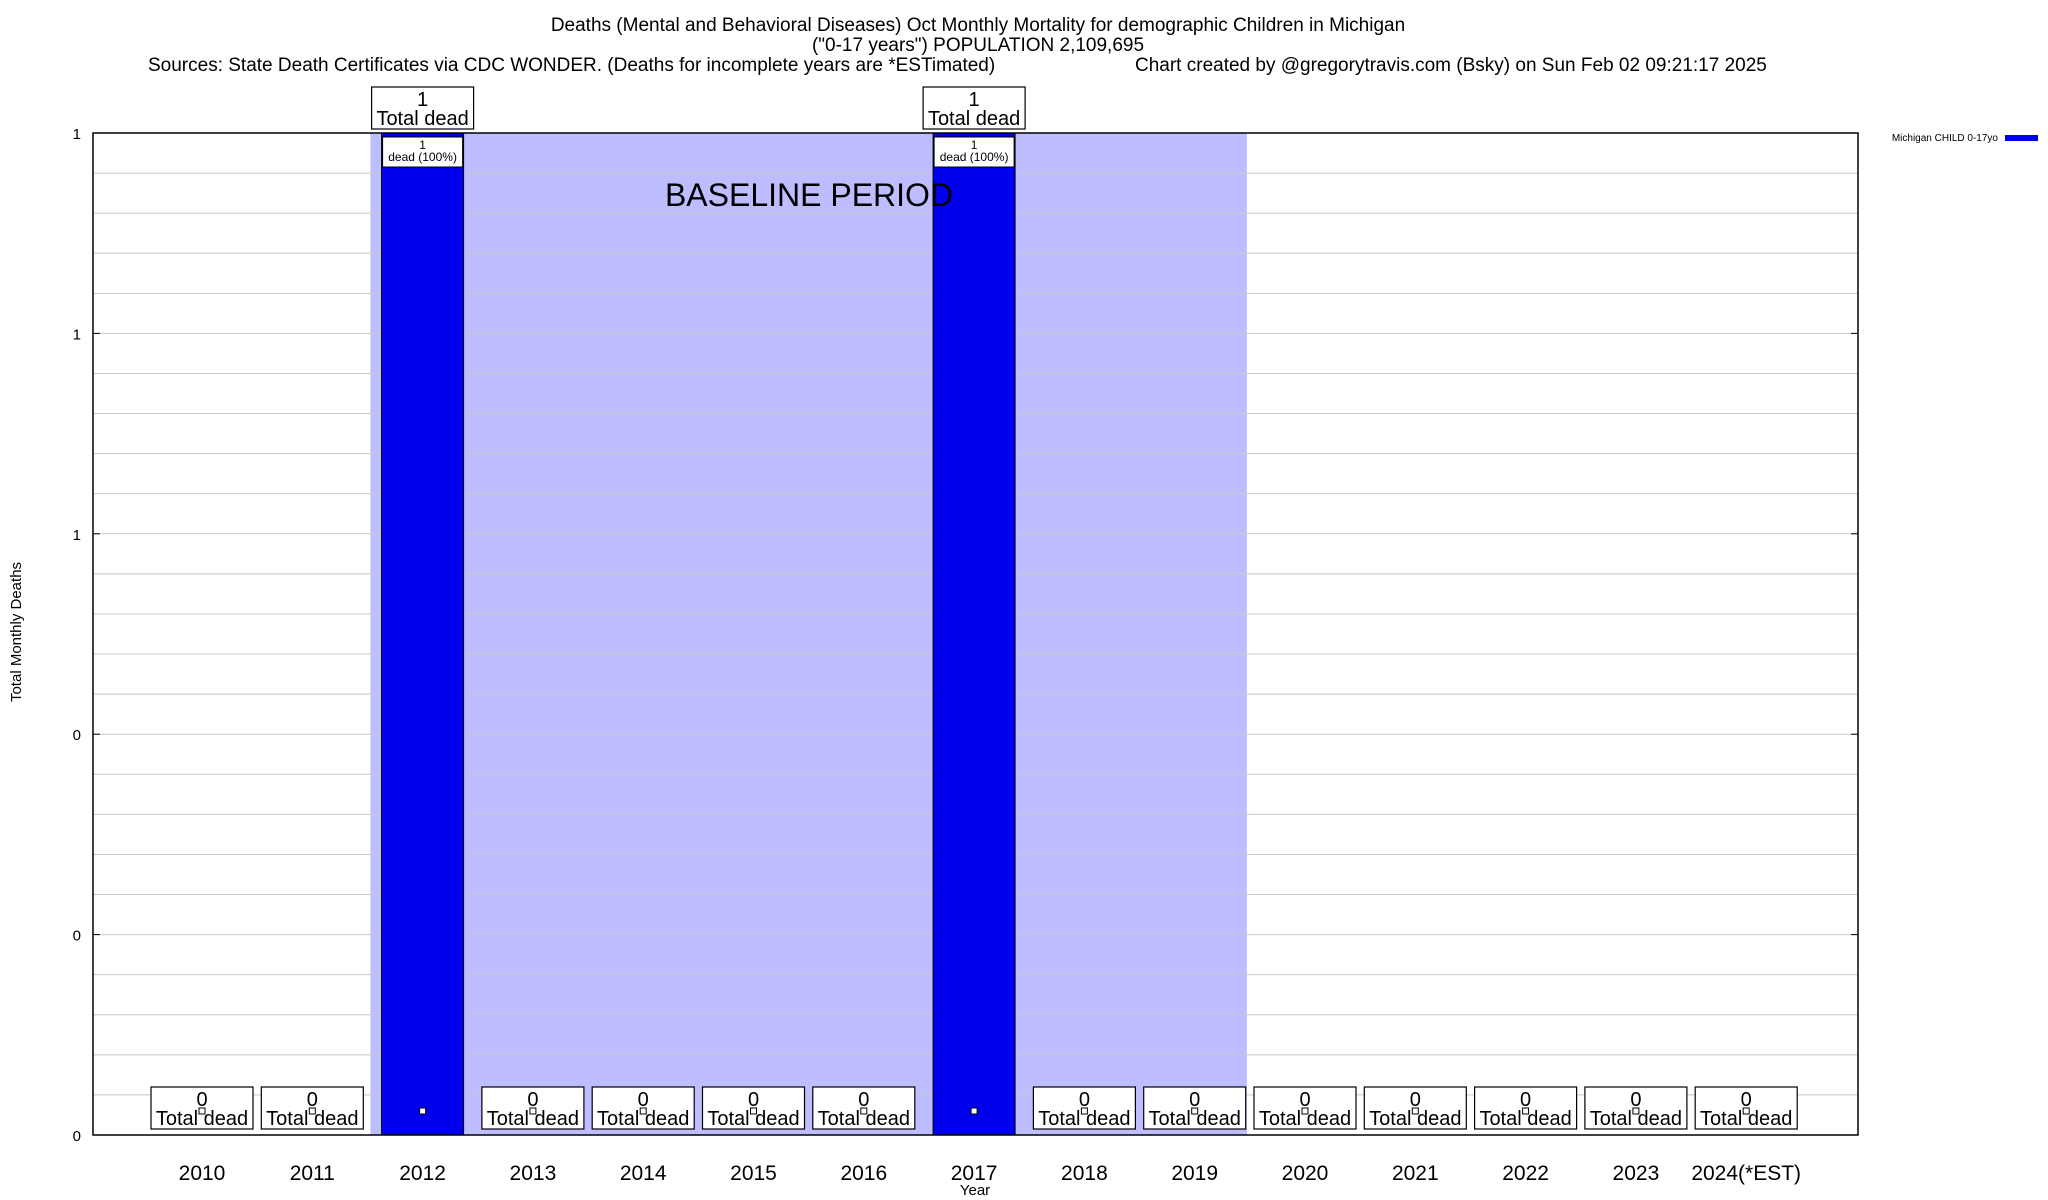 This screenshot has width=2048, height=1200. Describe the element at coordinates (1305, 1173) in the screenshot. I see `x-tick-label: 2020` at that location.